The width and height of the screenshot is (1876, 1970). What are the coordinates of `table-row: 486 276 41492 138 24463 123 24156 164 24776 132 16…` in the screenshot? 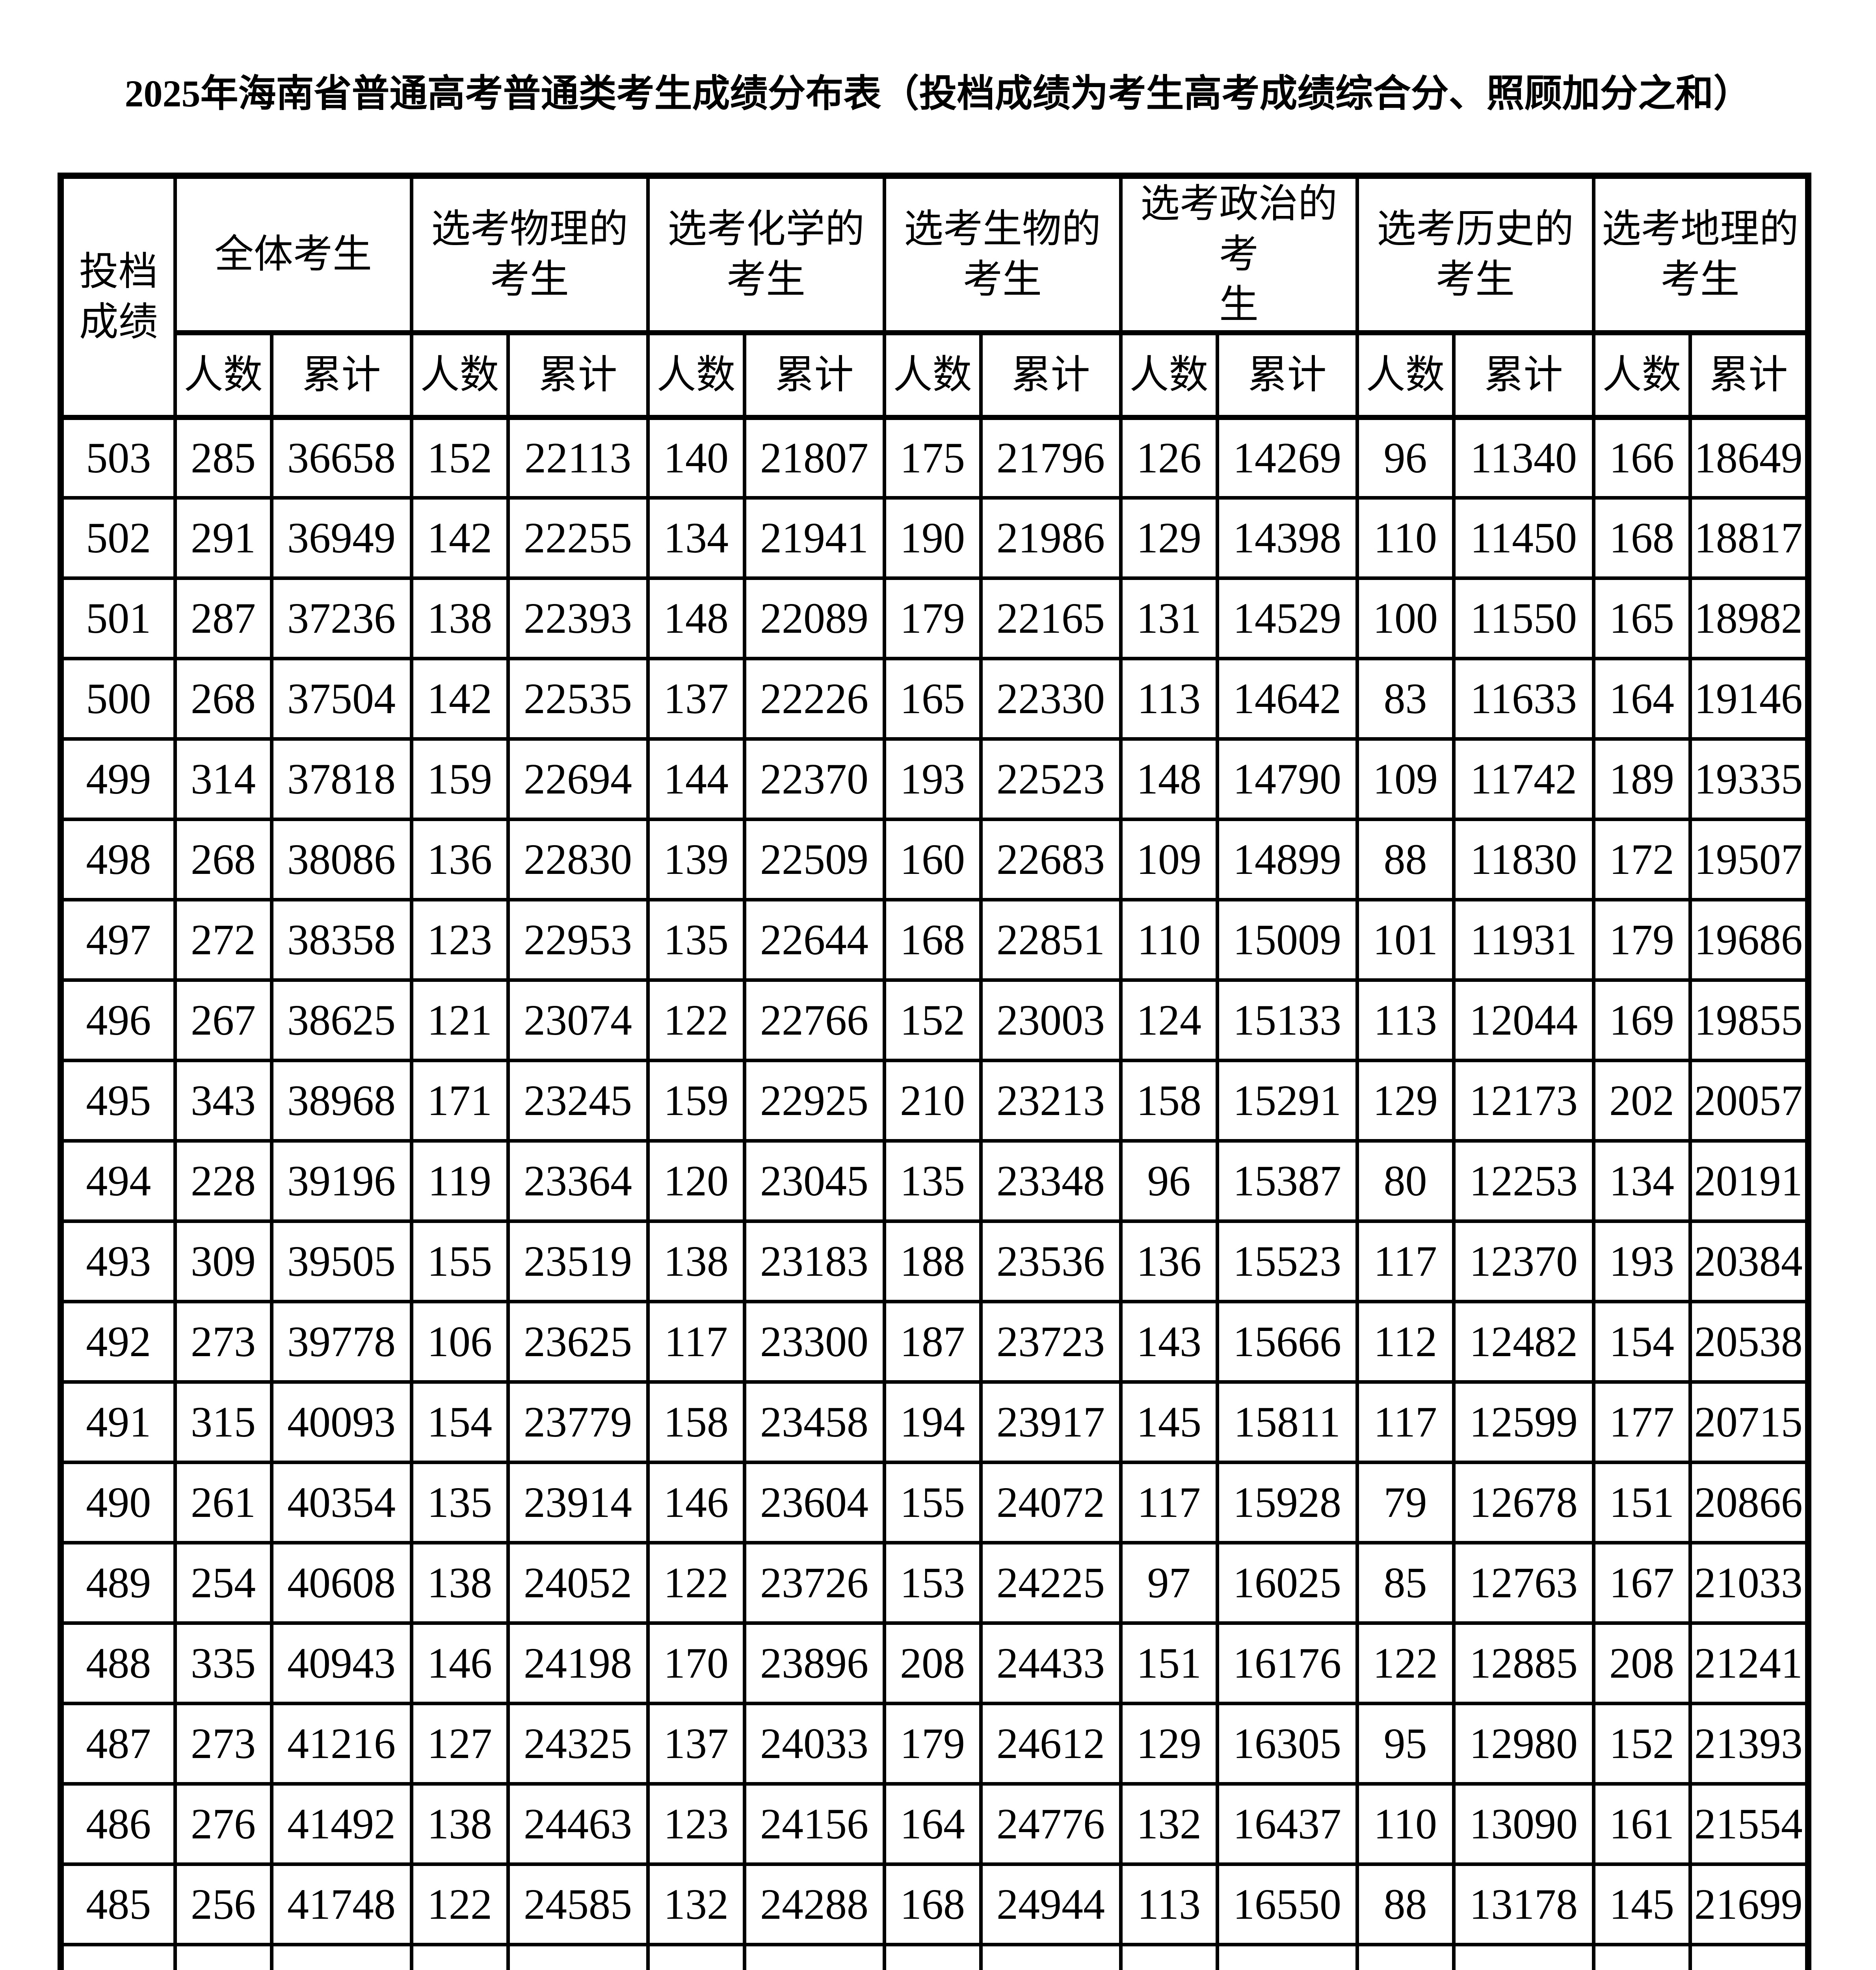 It's located at (934, 1824).